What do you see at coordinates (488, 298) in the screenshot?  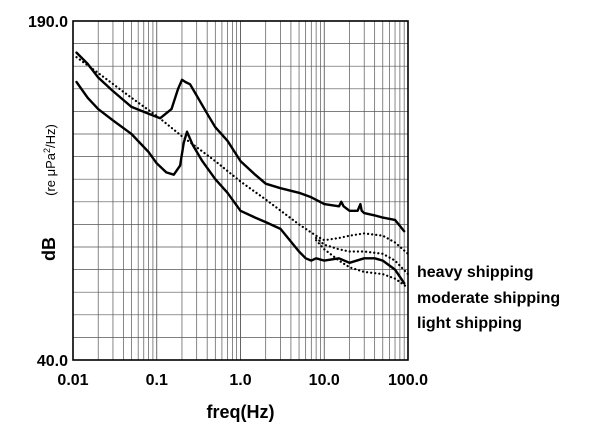 I see `series-label-moderate-shipping: moderate shipping` at bounding box center [488, 298].